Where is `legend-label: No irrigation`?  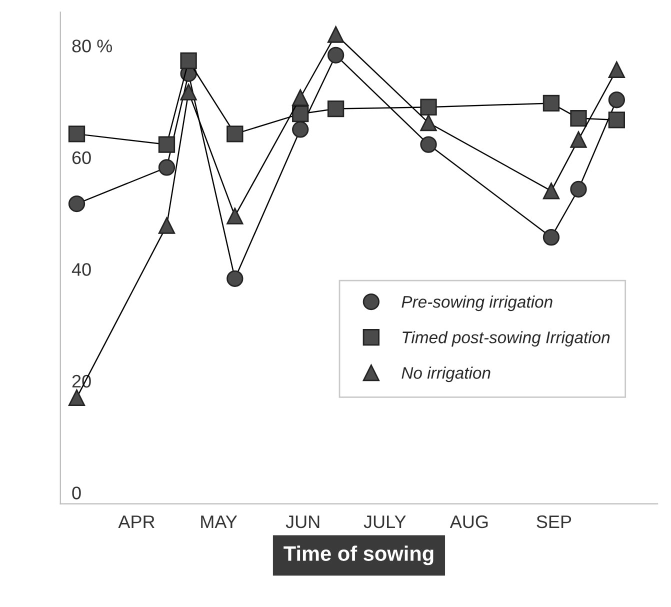
legend-label: No irrigation is located at coordinates (446, 374).